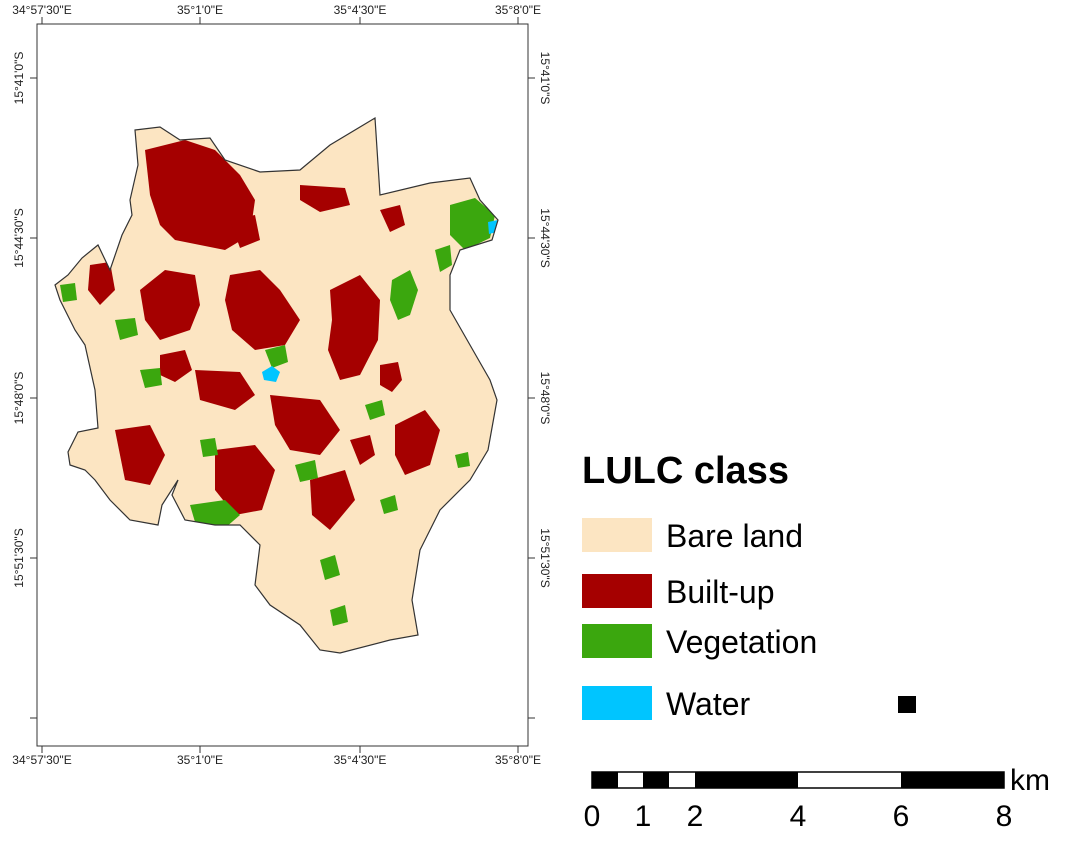 This screenshot has width=1068, height=844. Describe the element at coordinates (685, 471) in the screenshot. I see `legend-title: LULC class` at that location.